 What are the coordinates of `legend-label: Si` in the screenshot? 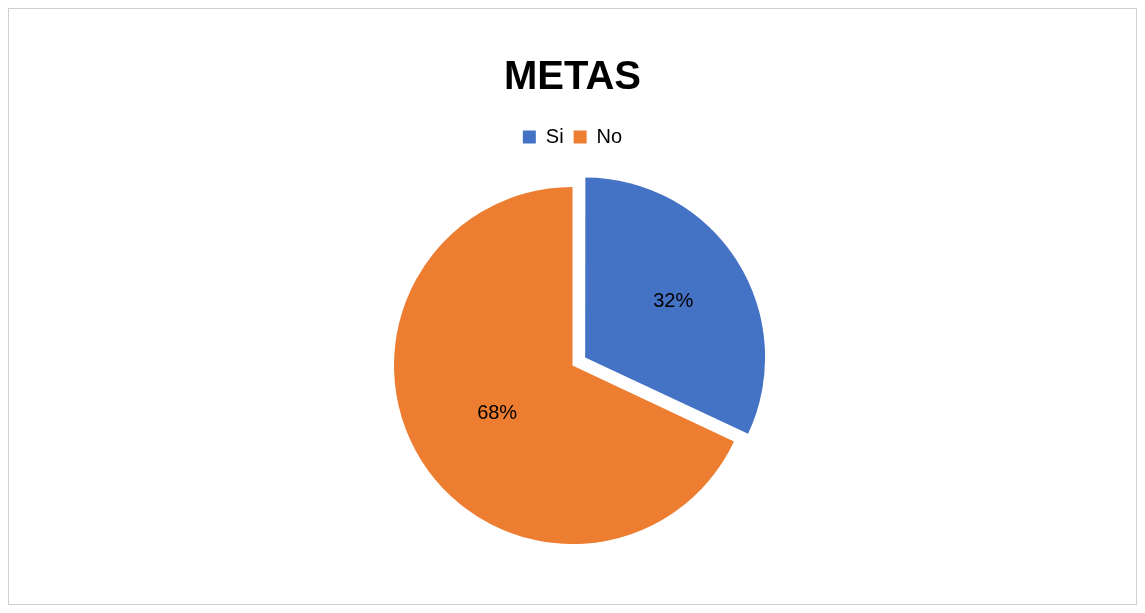 It's located at (554, 135).